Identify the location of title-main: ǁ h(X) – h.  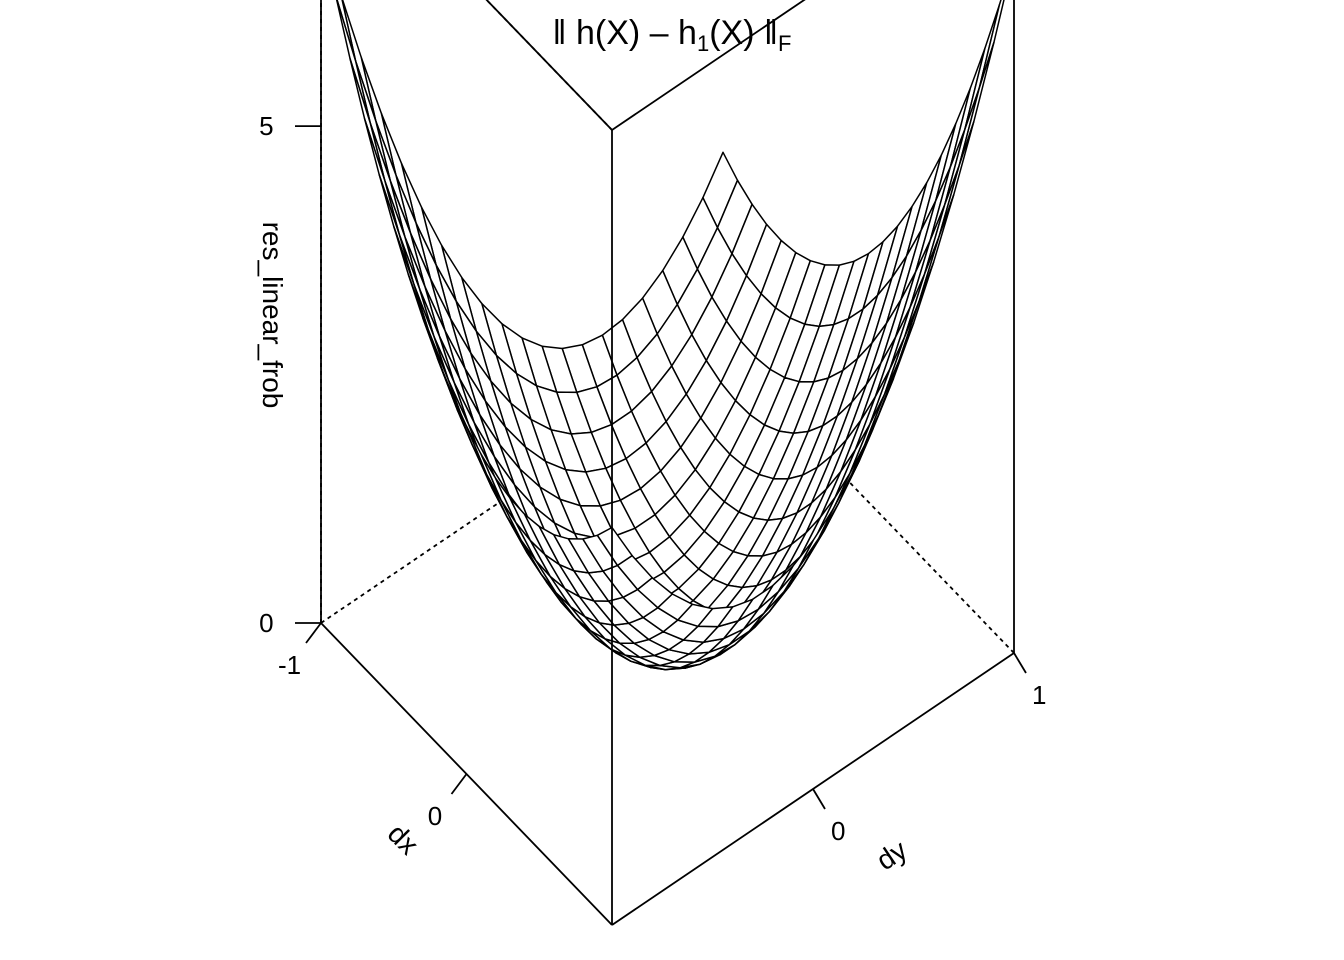
(624, 33).